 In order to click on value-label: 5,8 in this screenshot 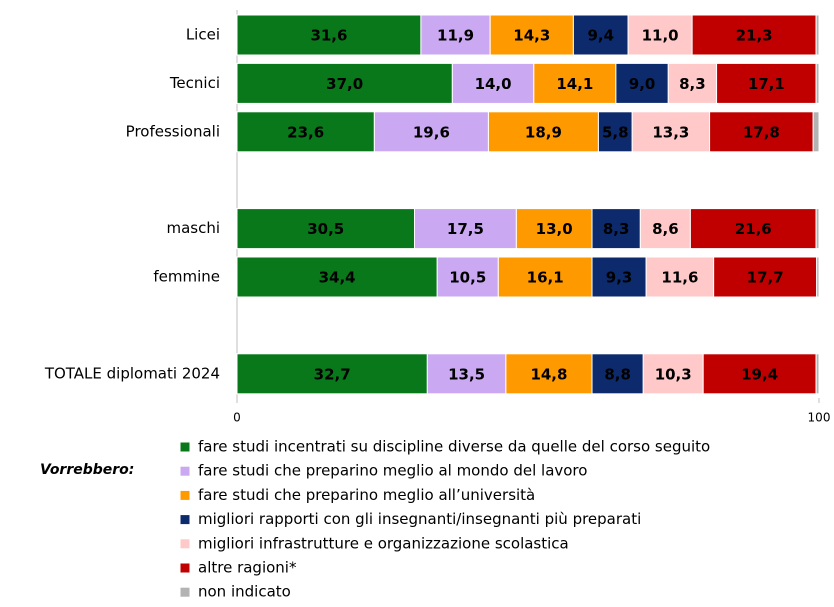, I will do `click(615, 132)`.